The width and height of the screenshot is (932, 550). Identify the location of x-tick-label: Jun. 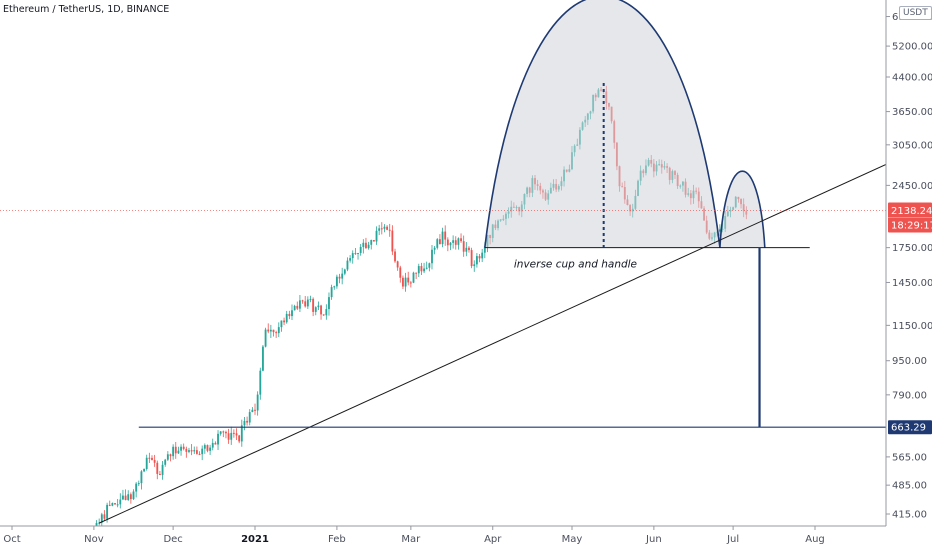
(653, 539).